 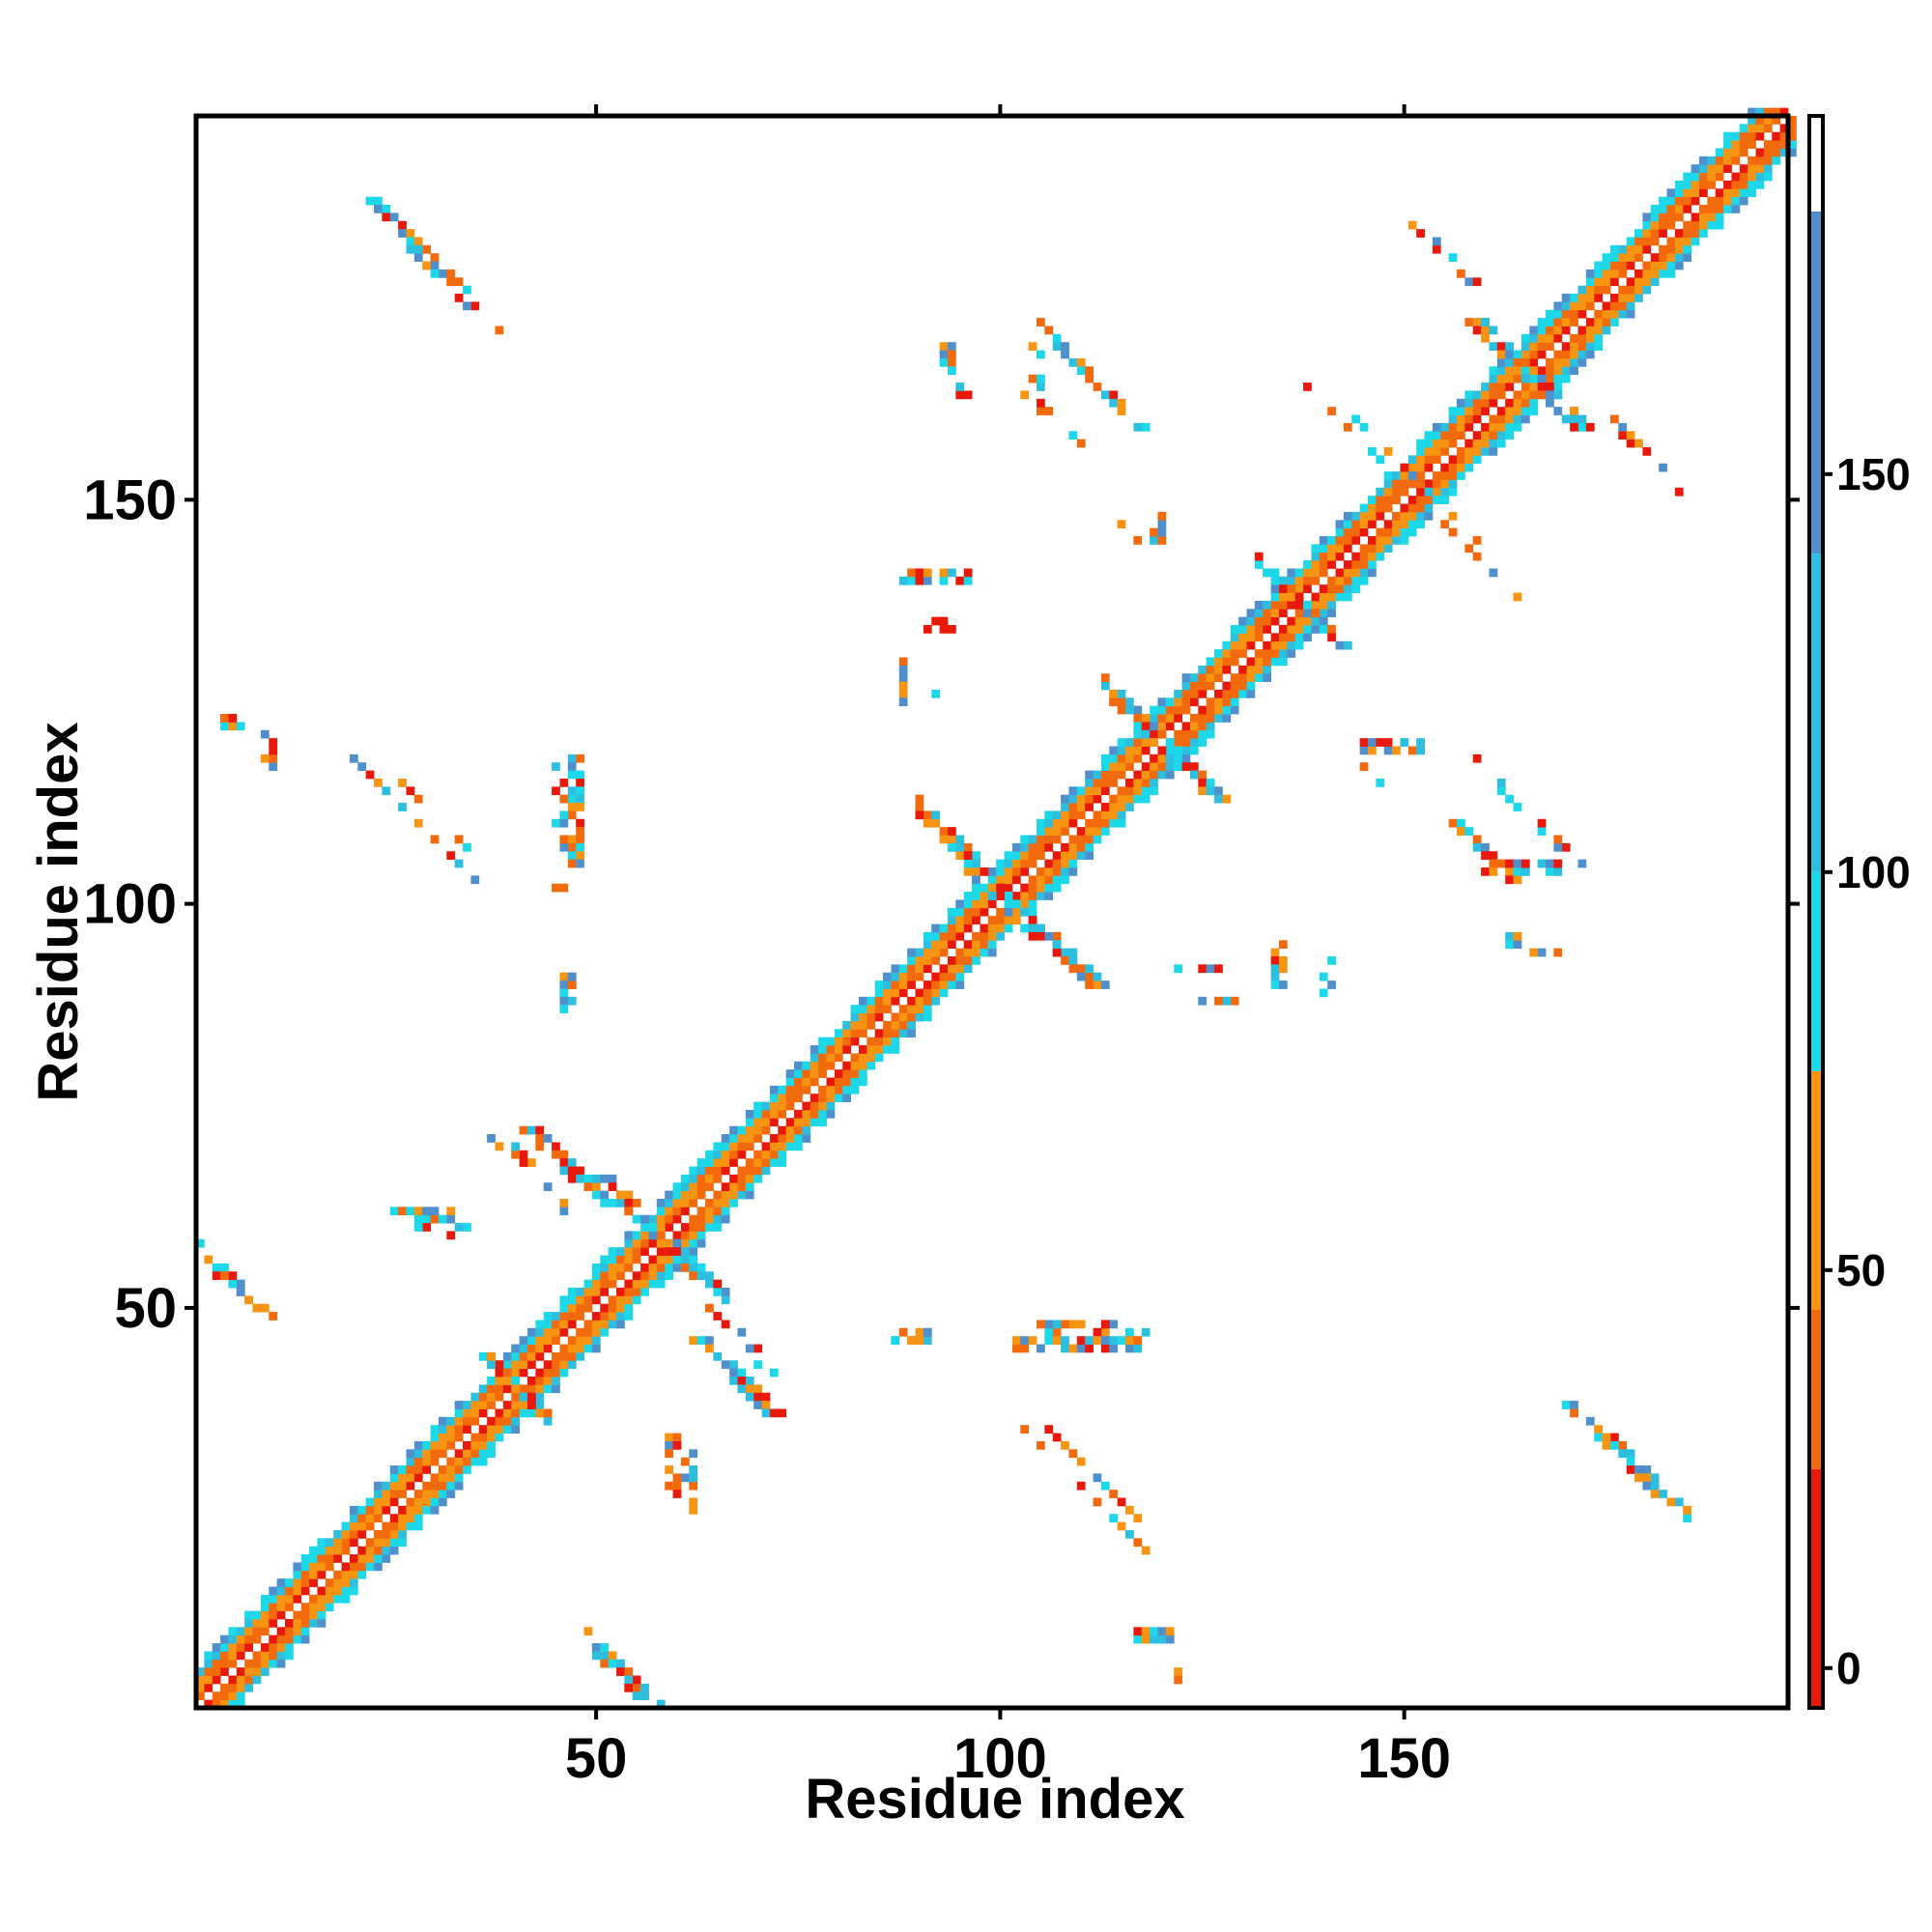 What do you see at coordinates (1816, 713) in the screenshot?
I see `colorbar-band` at bounding box center [1816, 713].